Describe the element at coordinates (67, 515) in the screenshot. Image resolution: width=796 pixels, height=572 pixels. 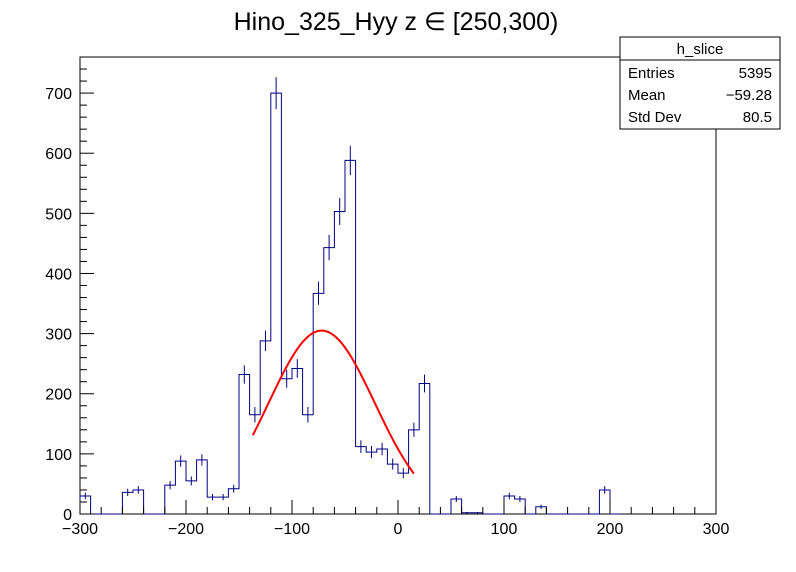
I see `y-tick-label-0: 0` at that location.